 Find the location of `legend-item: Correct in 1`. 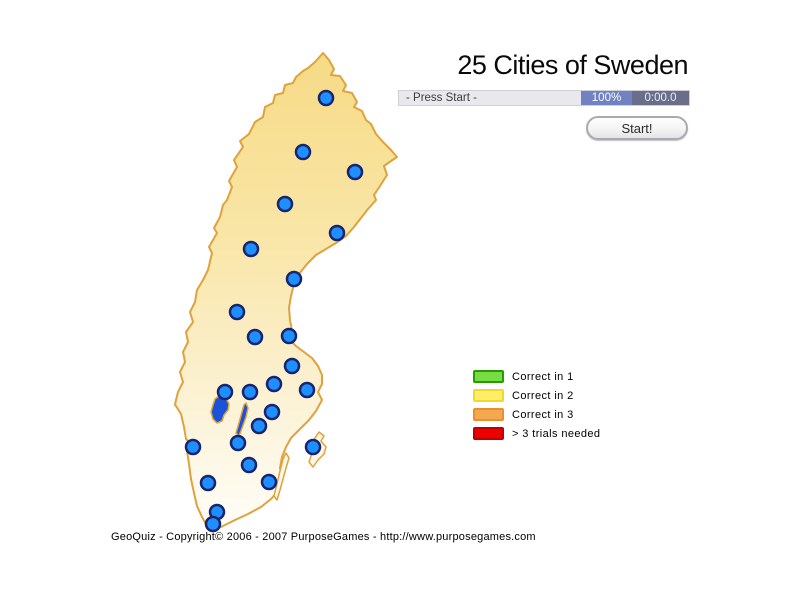

legend-item: Correct in 1 is located at coordinates (536, 376).